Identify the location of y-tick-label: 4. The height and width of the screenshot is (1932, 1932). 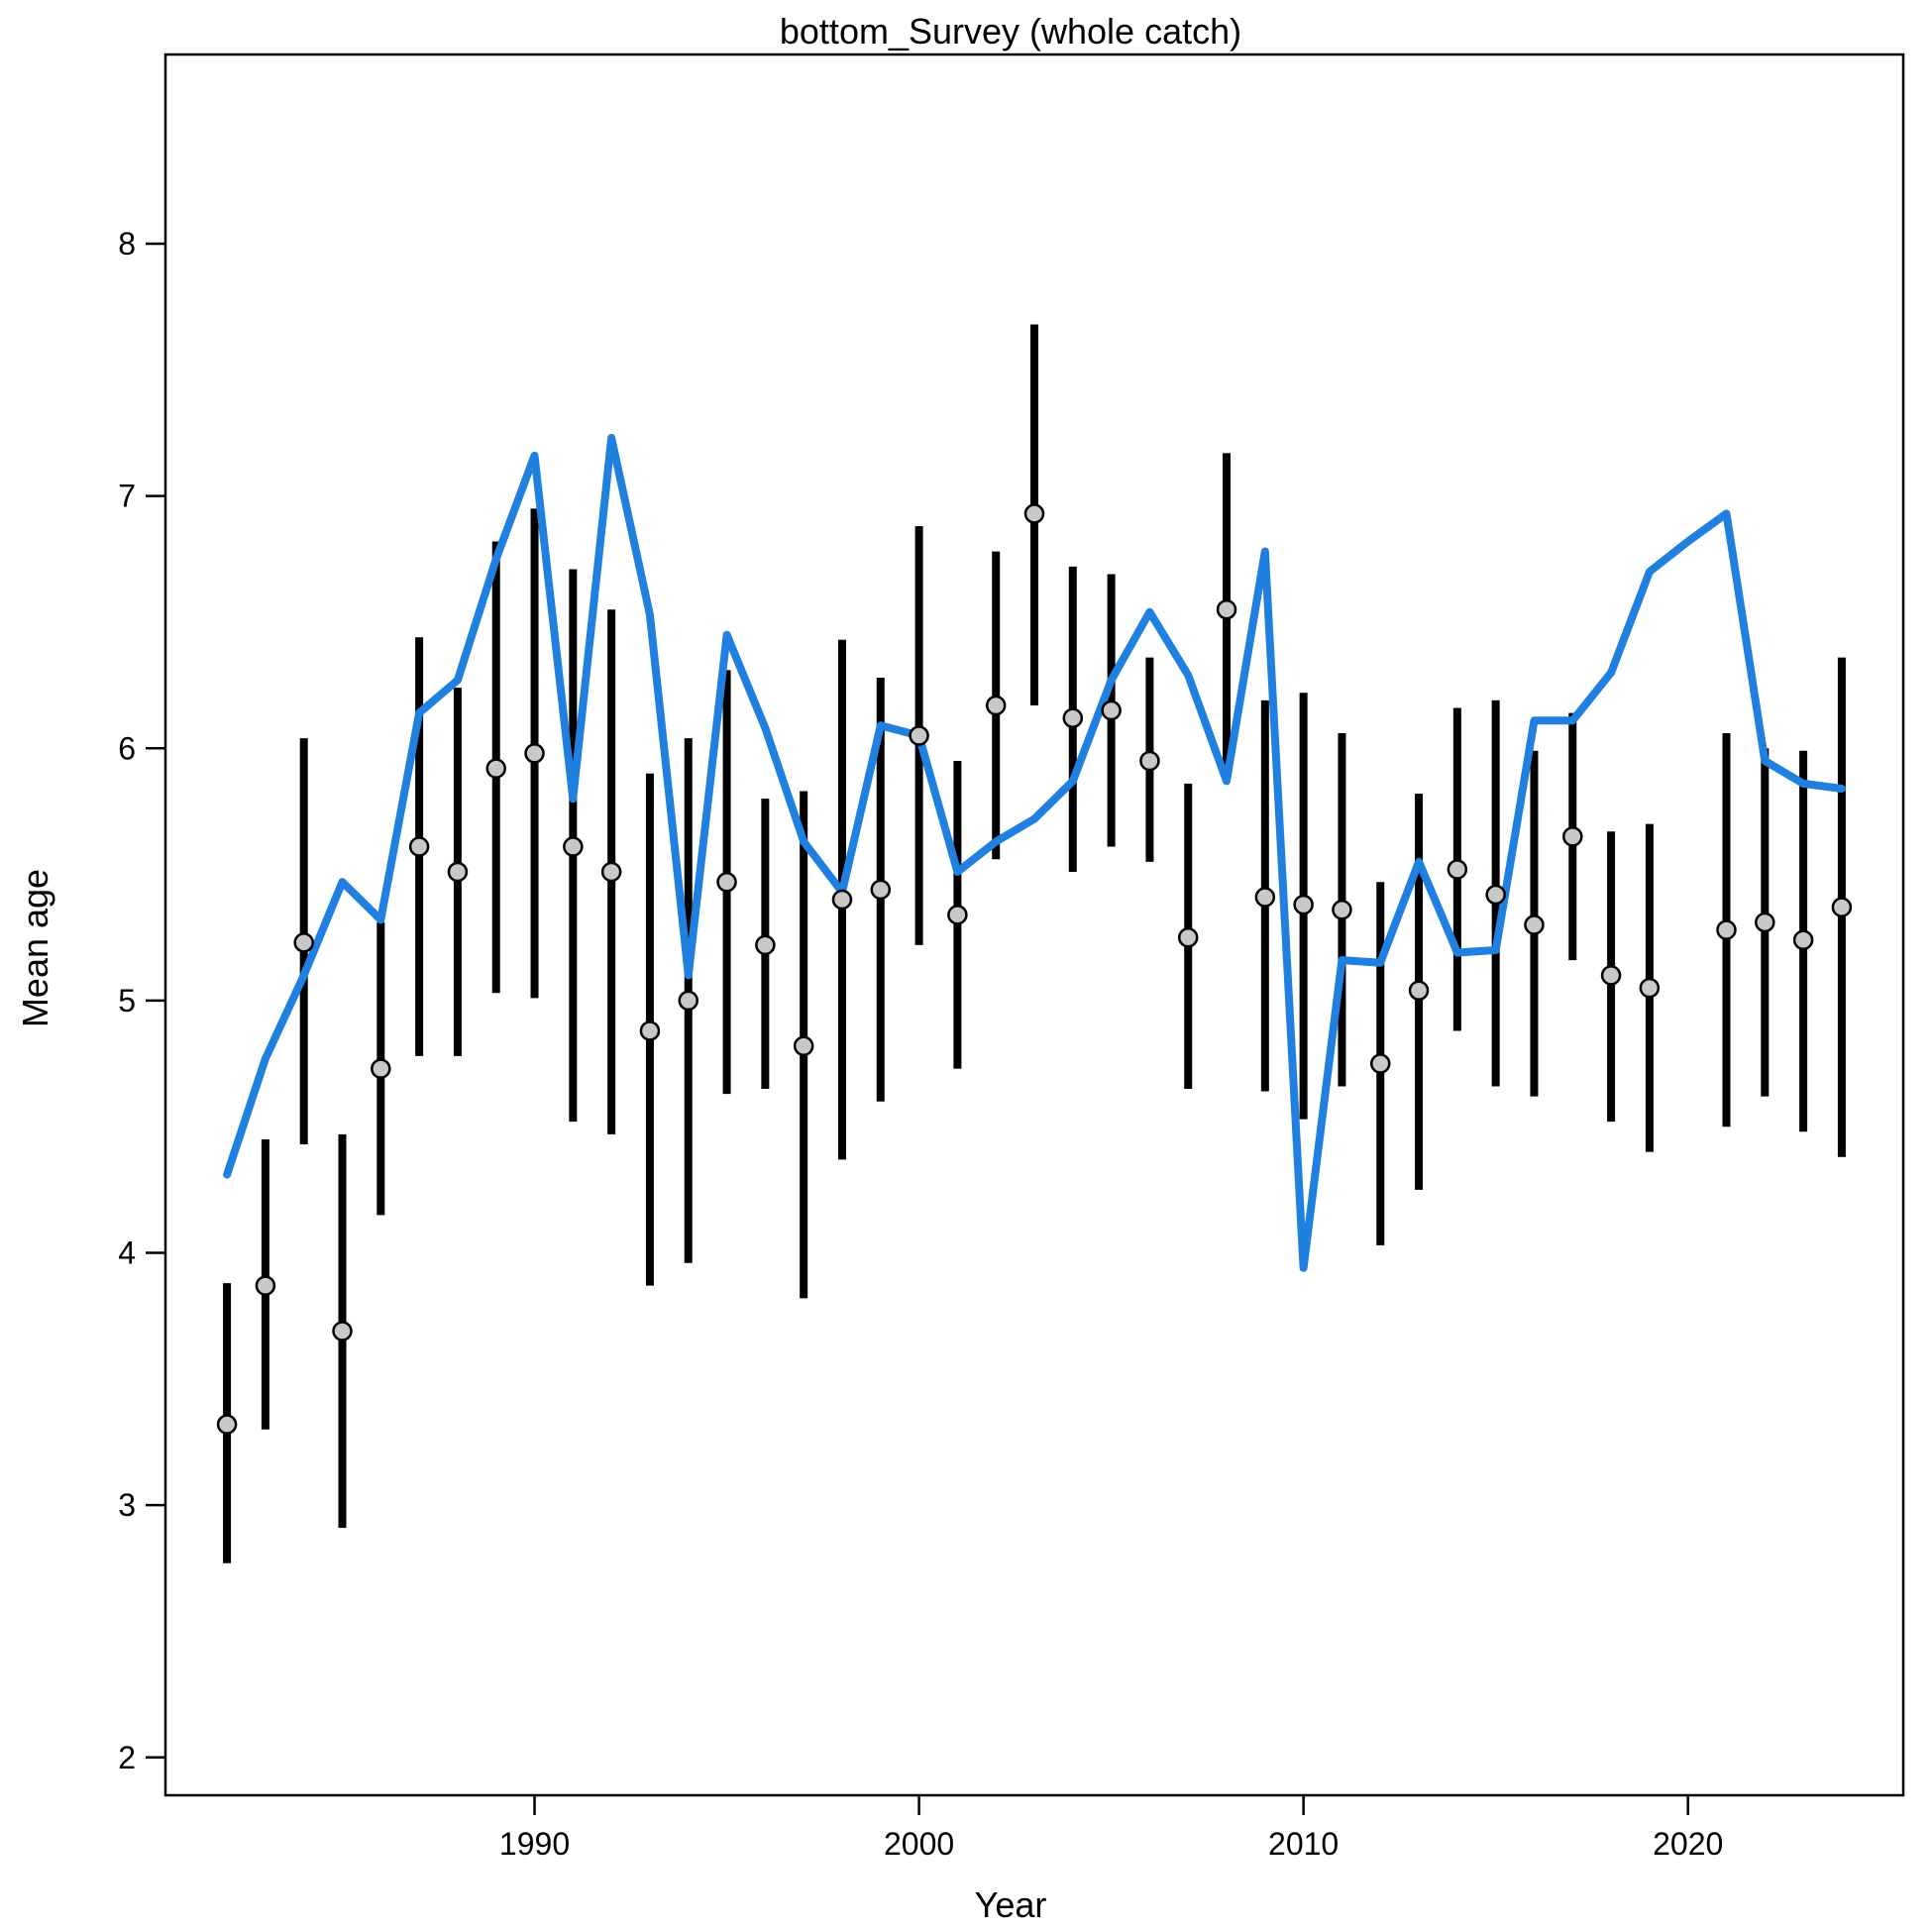
(127, 1253).